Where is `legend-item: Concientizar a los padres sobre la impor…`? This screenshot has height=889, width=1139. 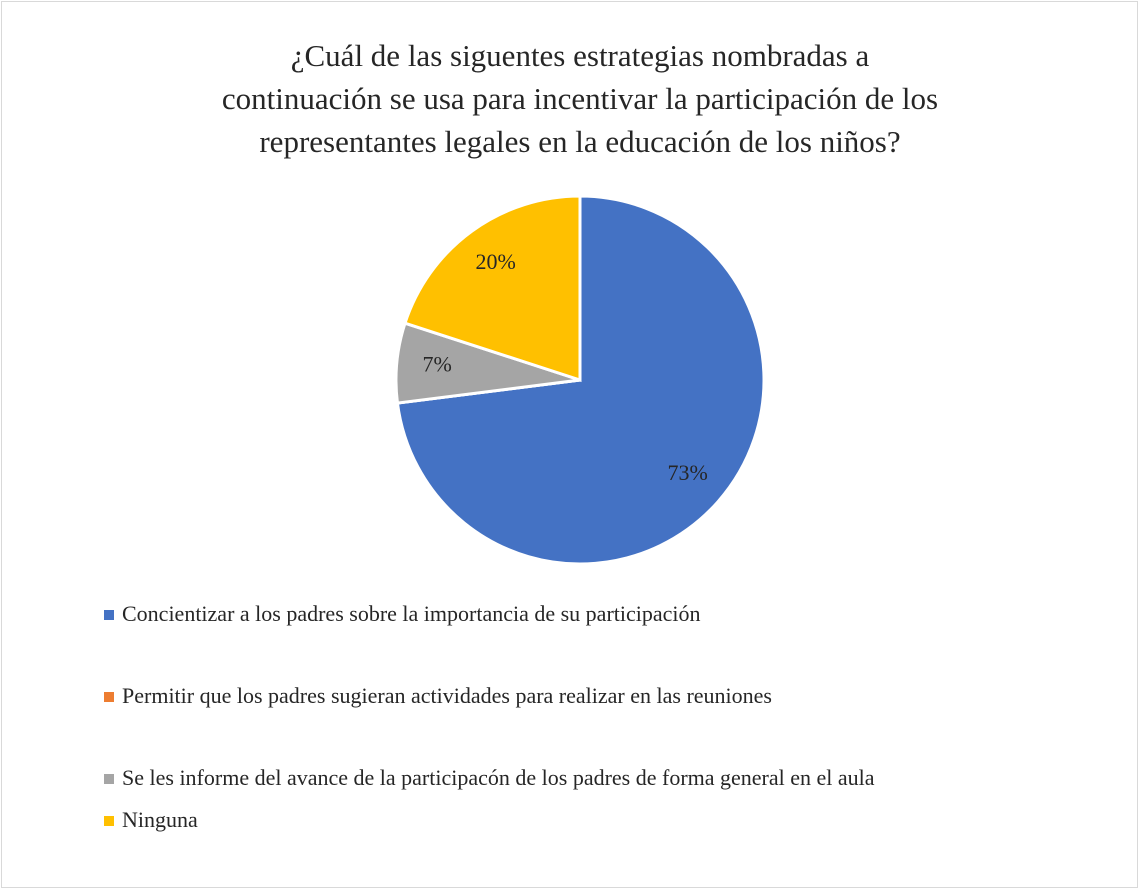 legend-item: Concientizar a los padres sobre la impor… is located at coordinates (579, 614).